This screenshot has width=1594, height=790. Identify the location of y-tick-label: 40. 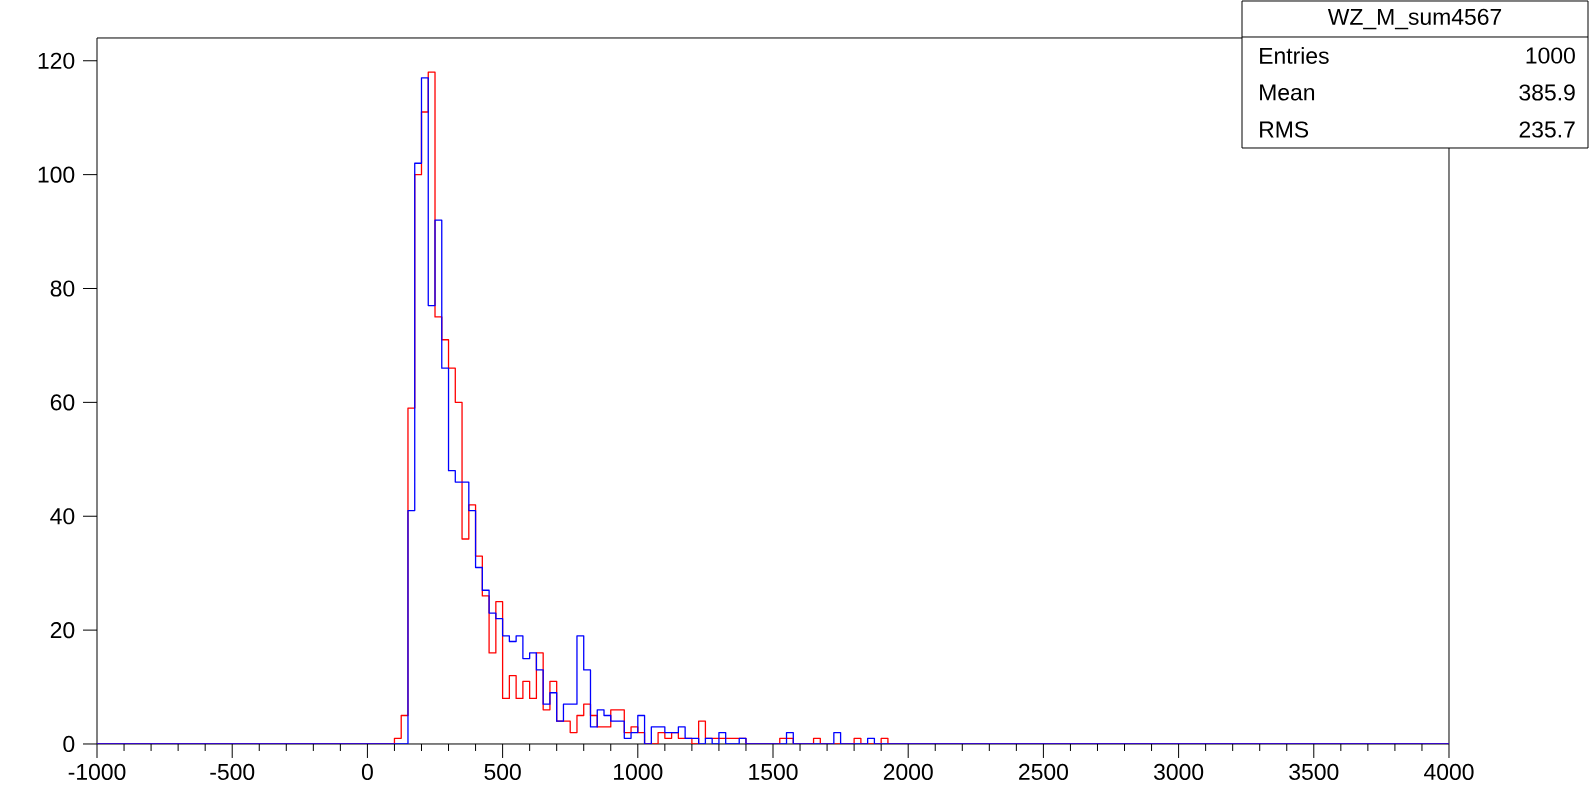
(62, 516).